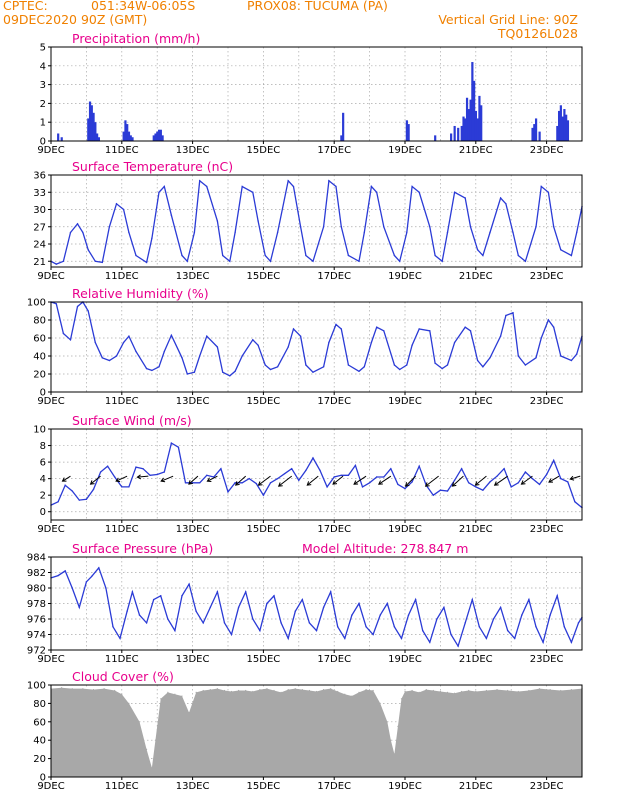  I want to click on cloud-ytick-label: 100, so click(36, 686).